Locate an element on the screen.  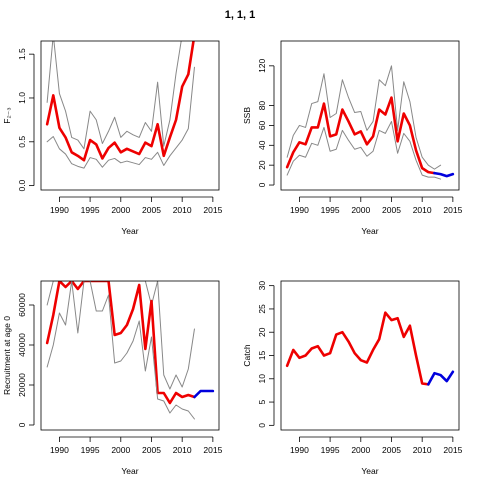
y-tick-label: 1.0 is located at coordinates (22, 98).